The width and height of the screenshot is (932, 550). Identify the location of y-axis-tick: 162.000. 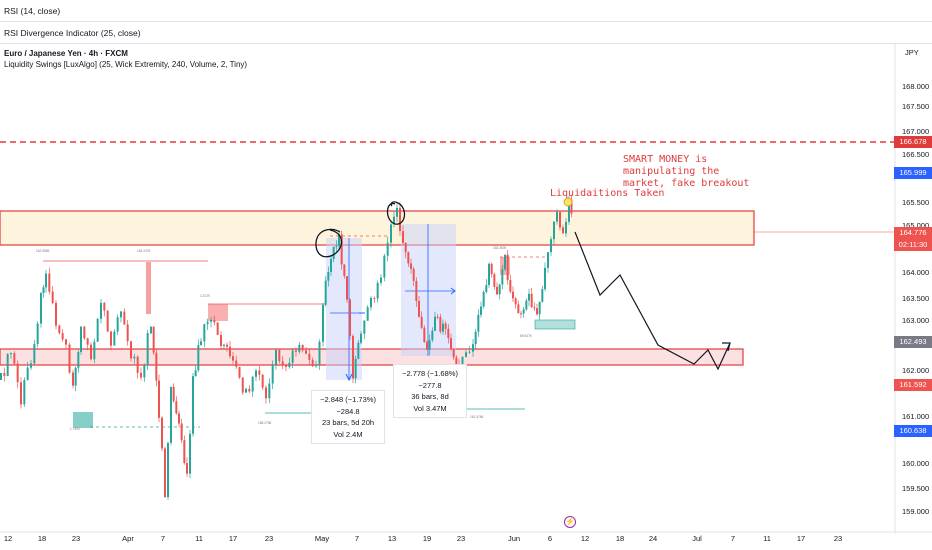
(916, 370).